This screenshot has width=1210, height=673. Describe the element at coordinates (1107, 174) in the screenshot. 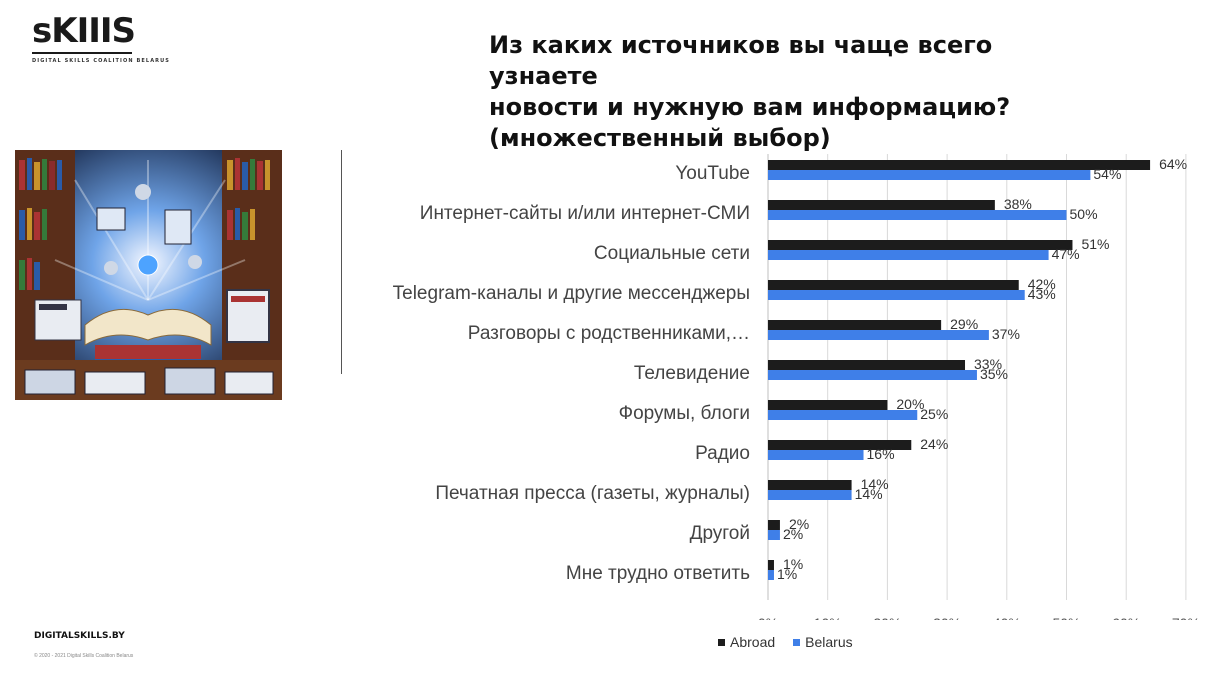

I see `value-label-belarus: 54%` at that location.